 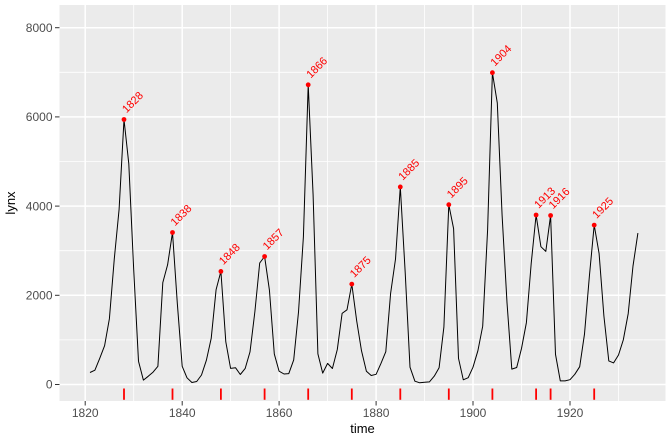 What do you see at coordinates (473, 413) in the screenshot?
I see `x-tick-label: 1900` at bounding box center [473, 413].